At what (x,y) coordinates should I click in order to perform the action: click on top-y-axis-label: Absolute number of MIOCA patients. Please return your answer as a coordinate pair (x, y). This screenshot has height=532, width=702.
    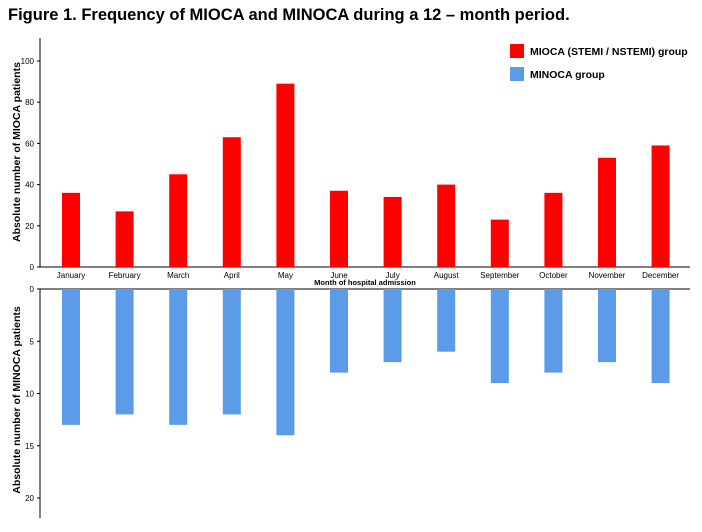
    Looking at the image, I should click on (17, 152).